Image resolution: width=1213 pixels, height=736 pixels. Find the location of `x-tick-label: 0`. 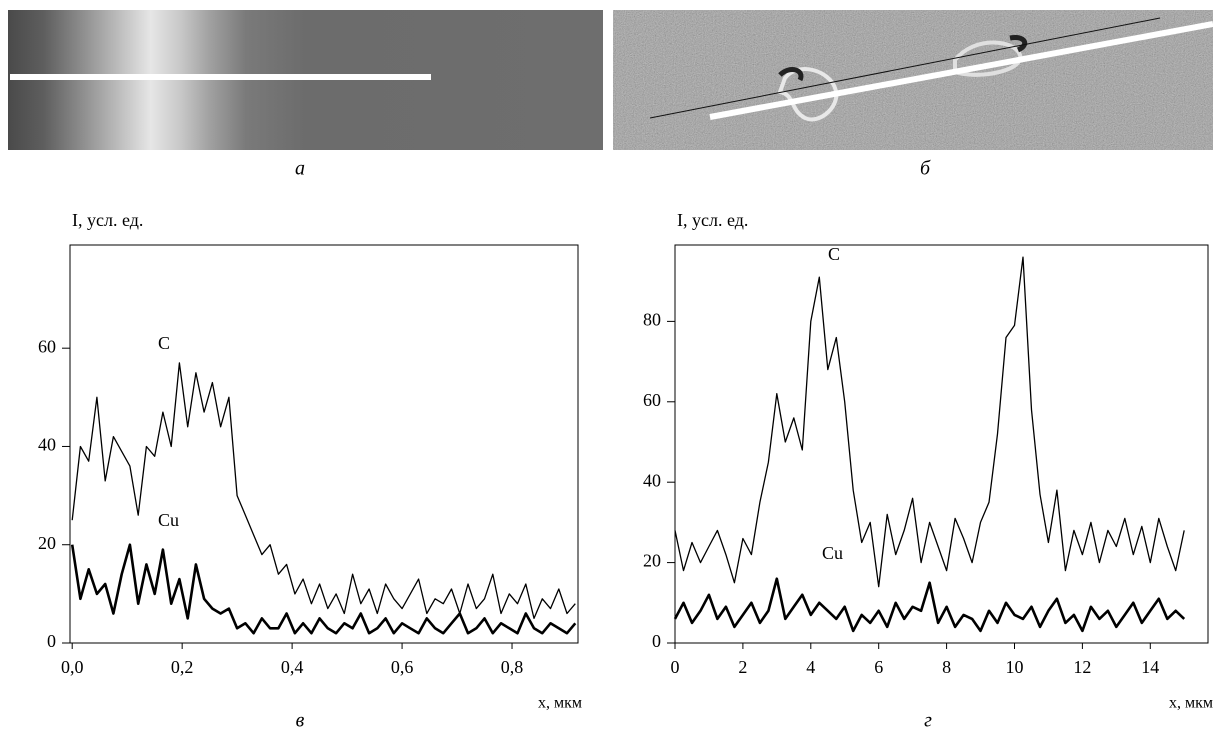

x-tick-label: 0 is located at coordinates (675, 667).